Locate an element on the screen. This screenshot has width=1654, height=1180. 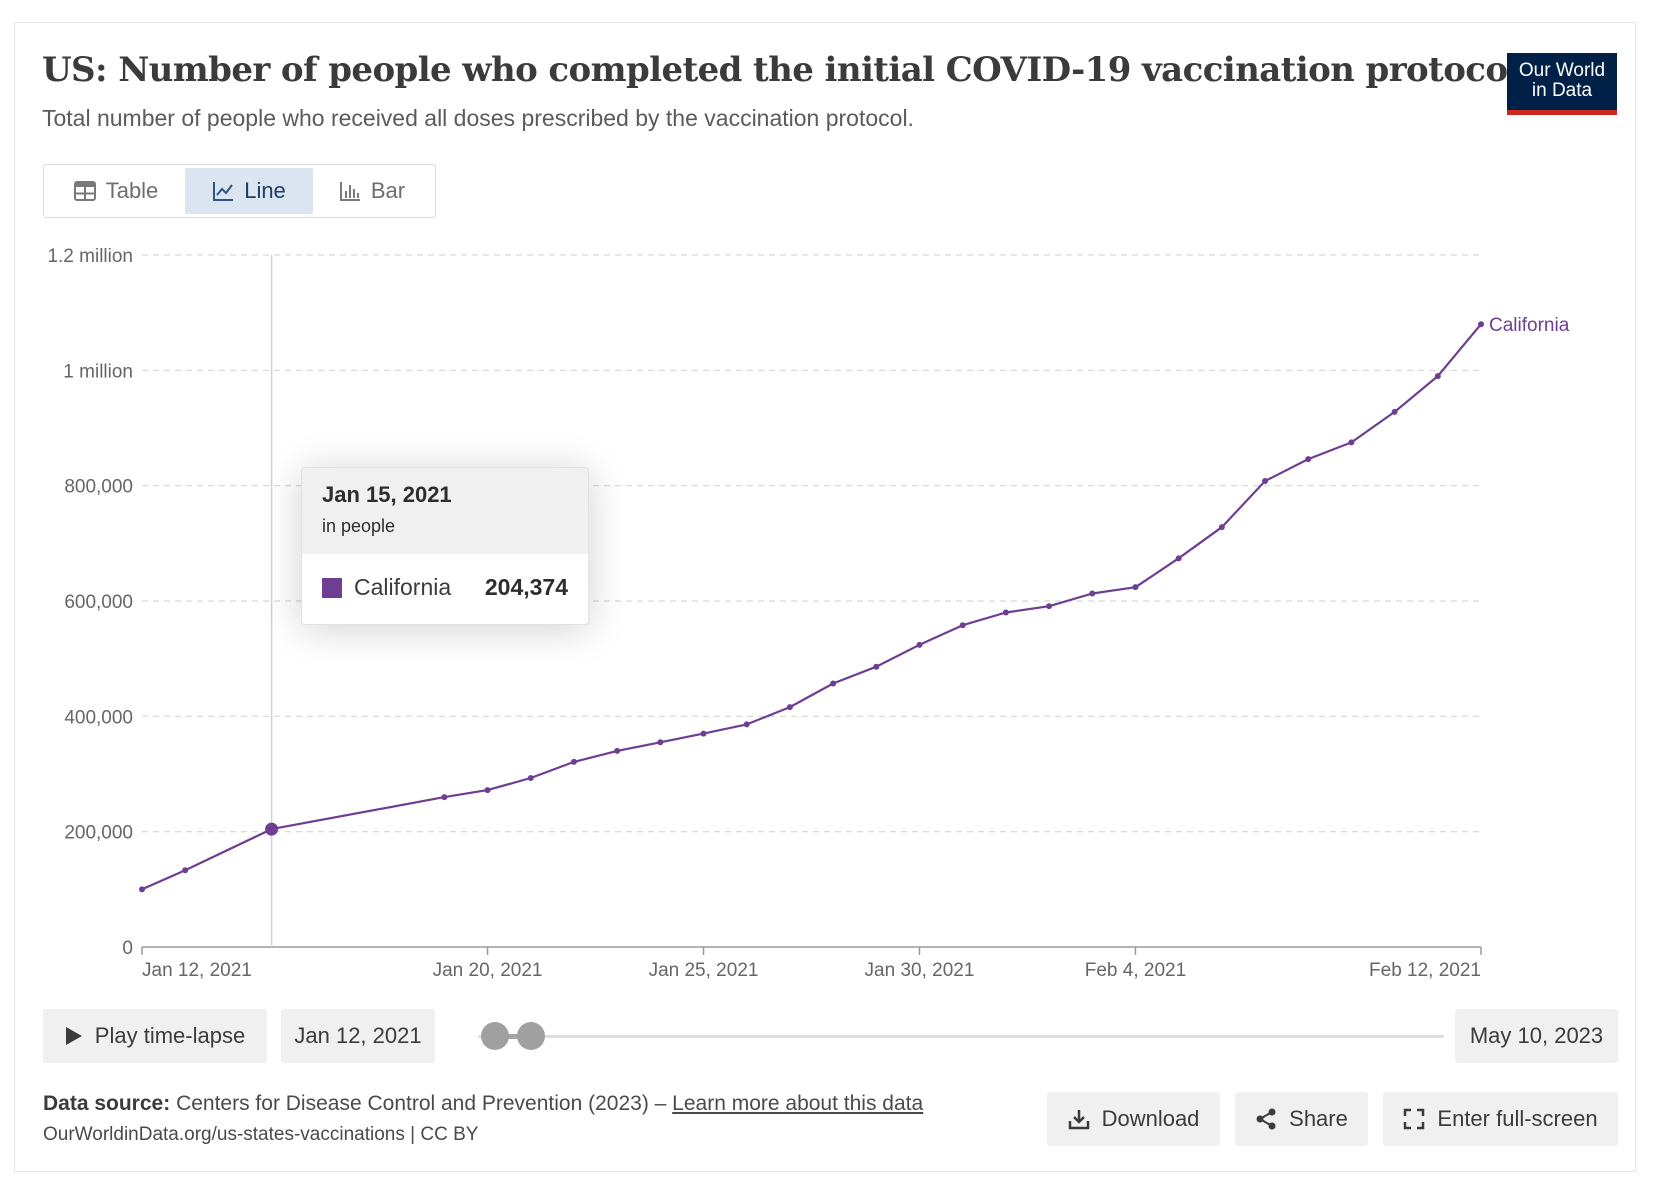
x-tick-label: Jan 12, 2021 is located at coordinates (197, 970).